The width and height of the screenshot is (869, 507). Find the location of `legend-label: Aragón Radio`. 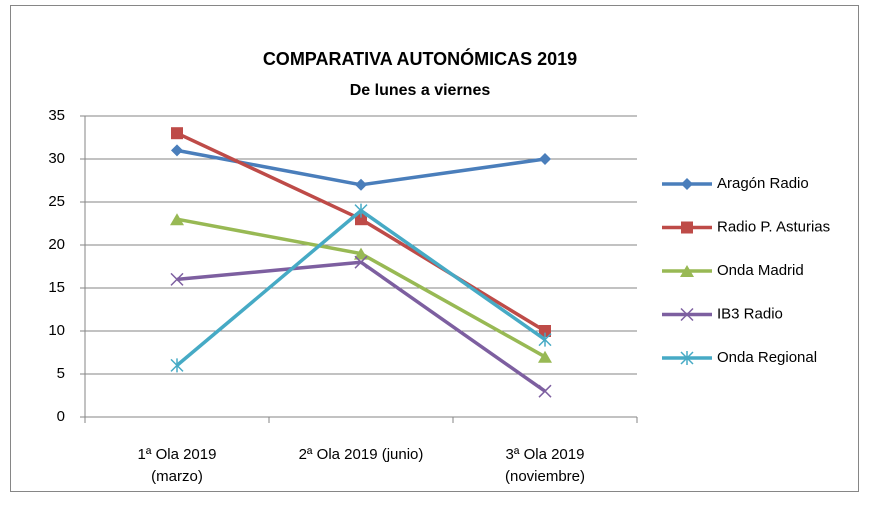

legend-label: Aragón Radio is located at coordinates (763, 183).